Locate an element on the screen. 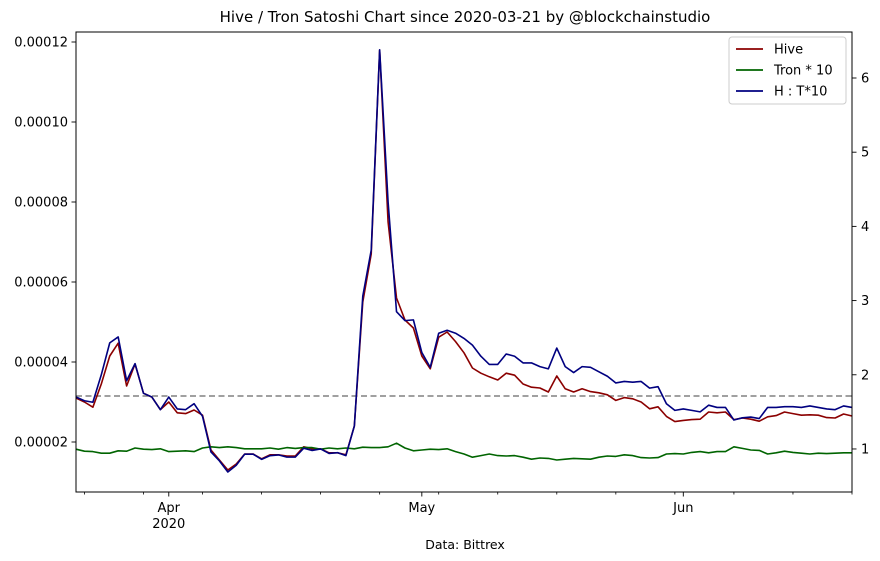 The image size is (880, 561). legend: Hive Tron * 10 H : T*10 is located at coordinates (787, 70).